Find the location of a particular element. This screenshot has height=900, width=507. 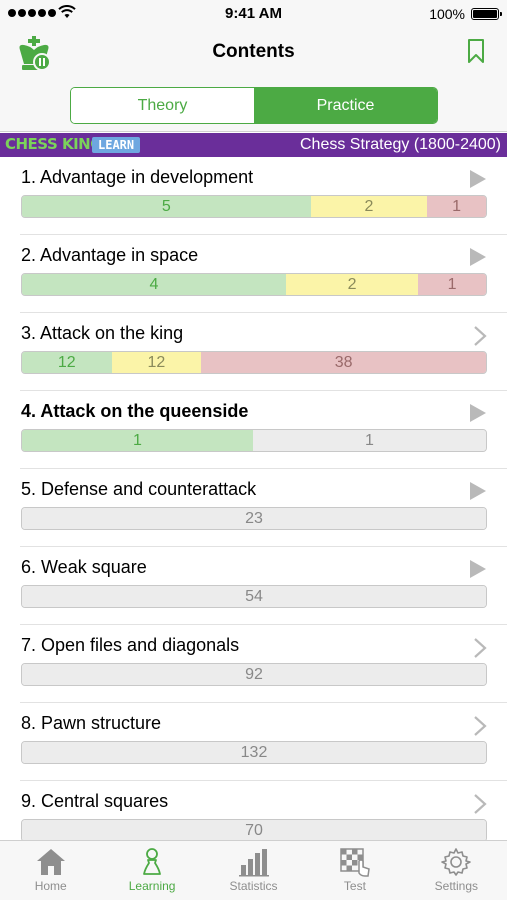

list-item: 7. Open files and diagonals 92 is located at coordinates (253, 664).